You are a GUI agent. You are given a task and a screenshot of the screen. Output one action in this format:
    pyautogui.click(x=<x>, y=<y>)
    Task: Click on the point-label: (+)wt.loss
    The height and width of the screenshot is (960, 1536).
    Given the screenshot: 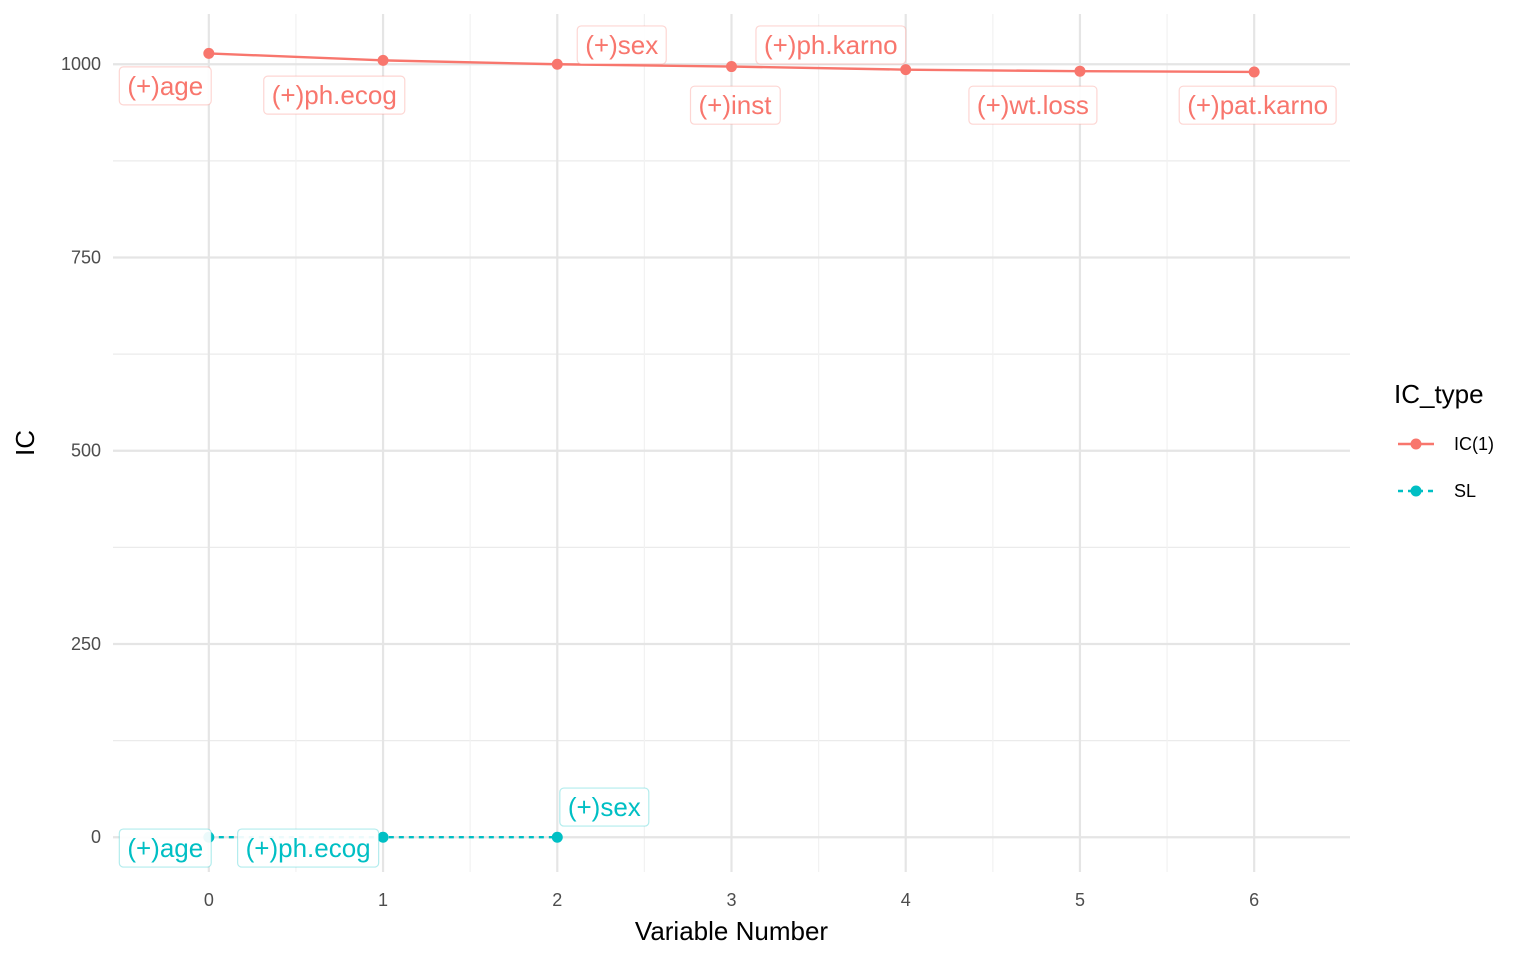 What is the action you would take?
    pyautogui.click(x=1033, y=105)
    